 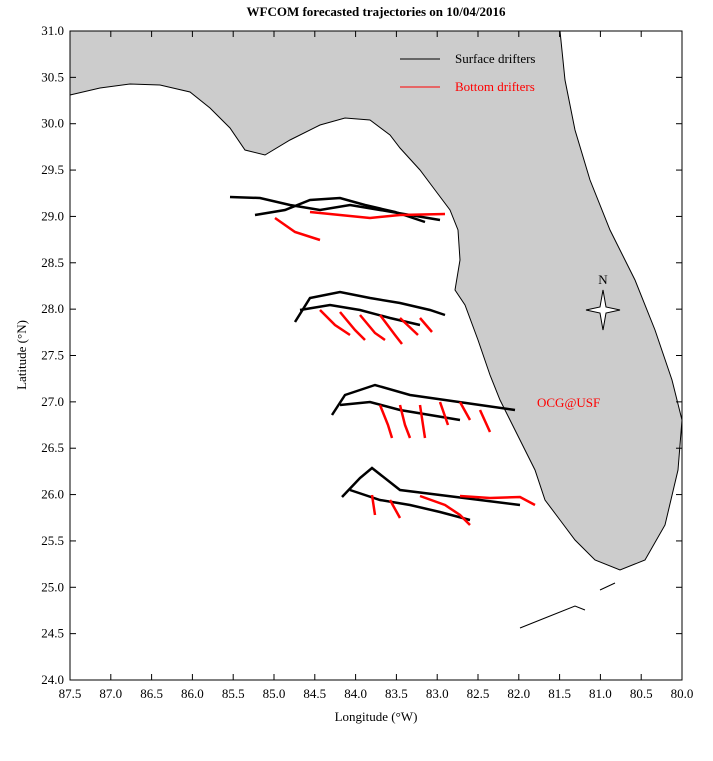 I want to click on keys, so click(x=567, y=605).